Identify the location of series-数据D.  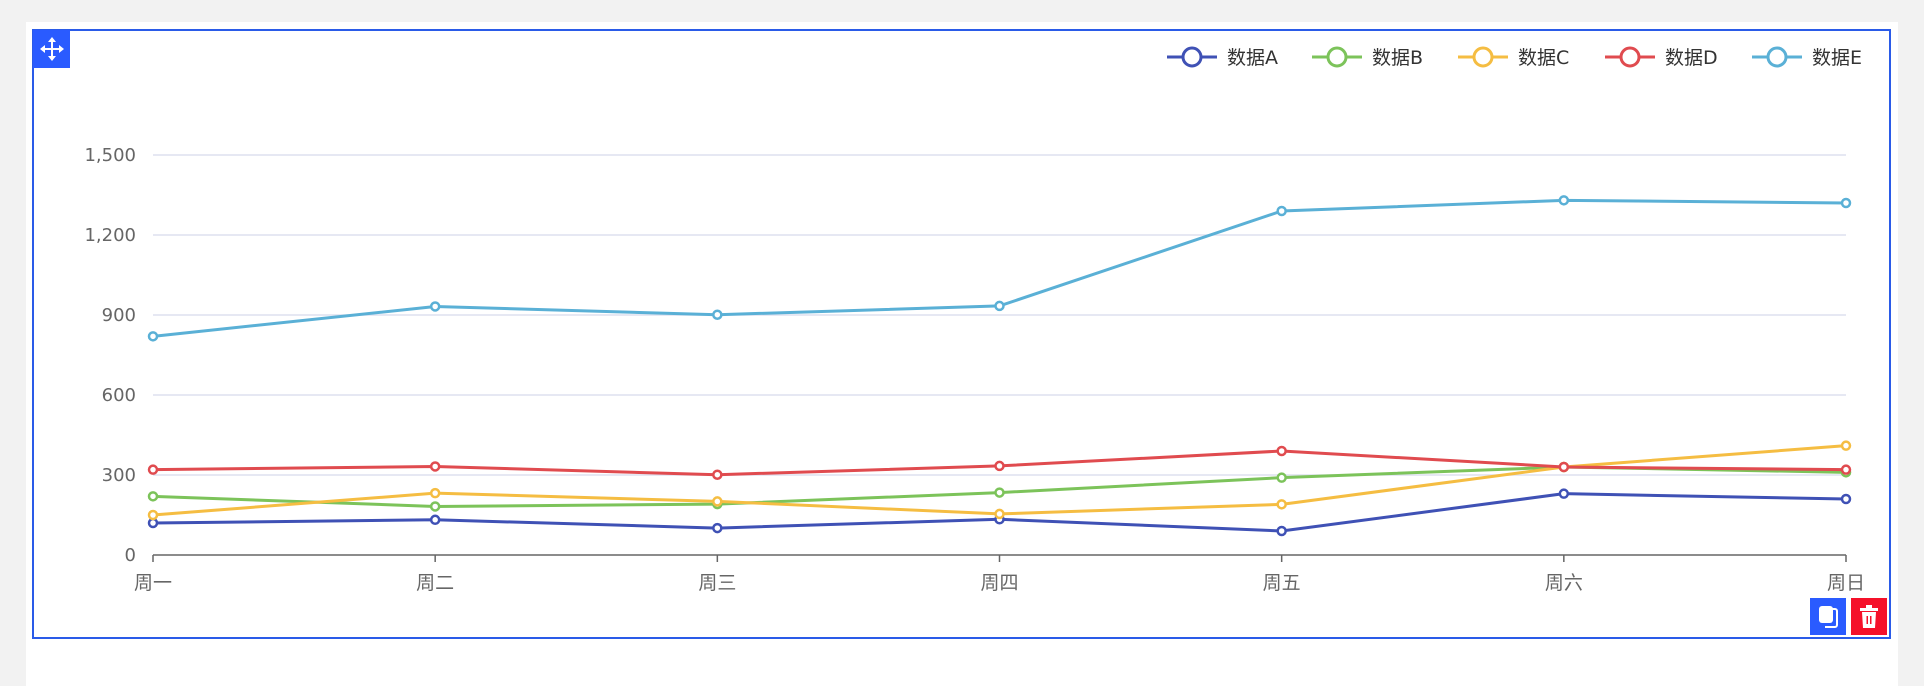
(999, 462).